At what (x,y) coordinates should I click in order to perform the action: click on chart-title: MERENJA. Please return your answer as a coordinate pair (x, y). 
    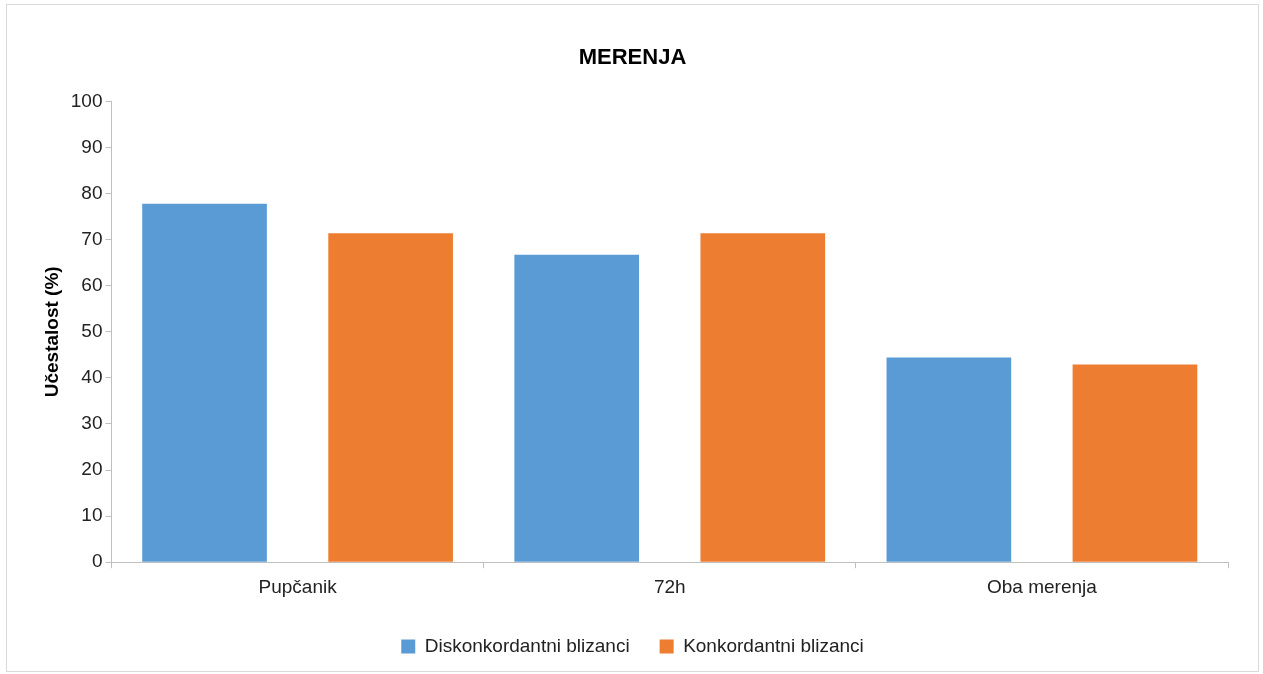
    Looking at the image, I should click on (632, 57).